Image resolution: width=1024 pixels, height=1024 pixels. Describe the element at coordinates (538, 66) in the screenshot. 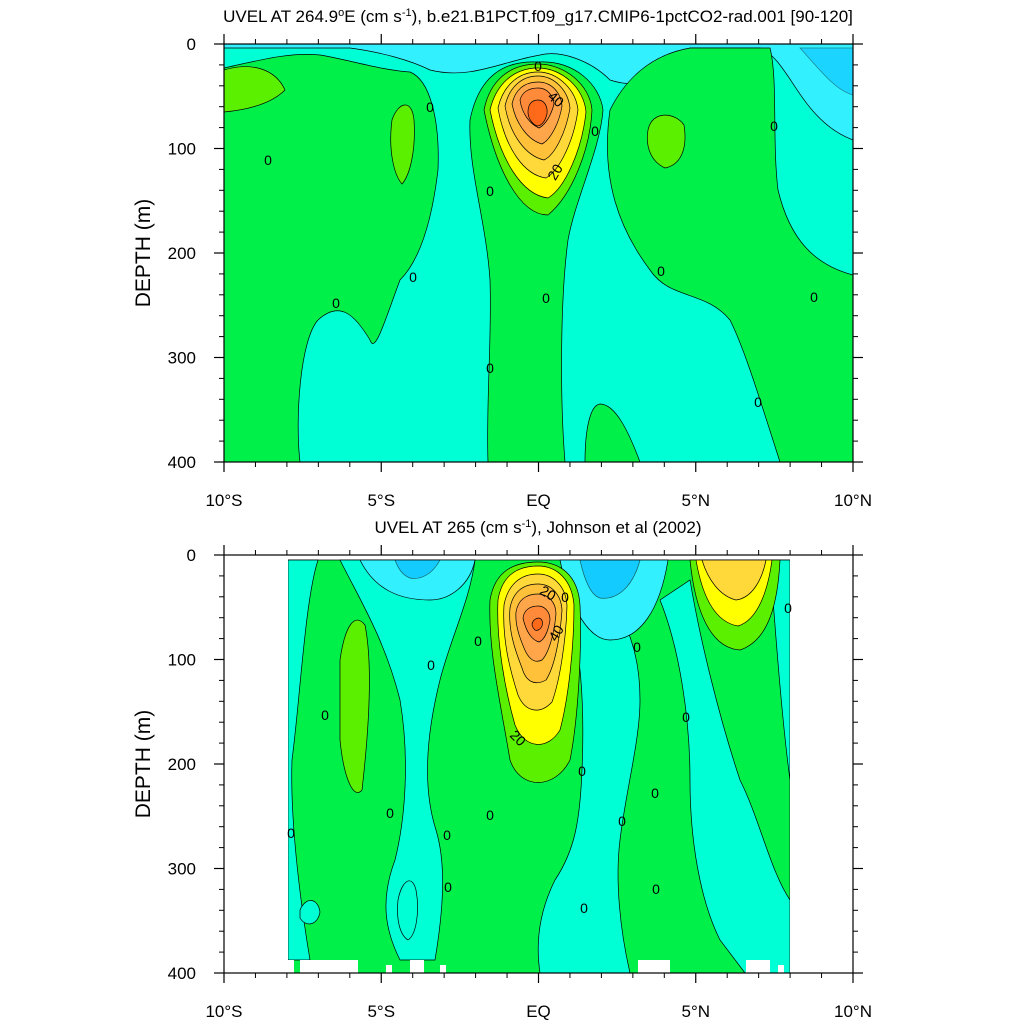

I see `top-label-0: 0` at that location.